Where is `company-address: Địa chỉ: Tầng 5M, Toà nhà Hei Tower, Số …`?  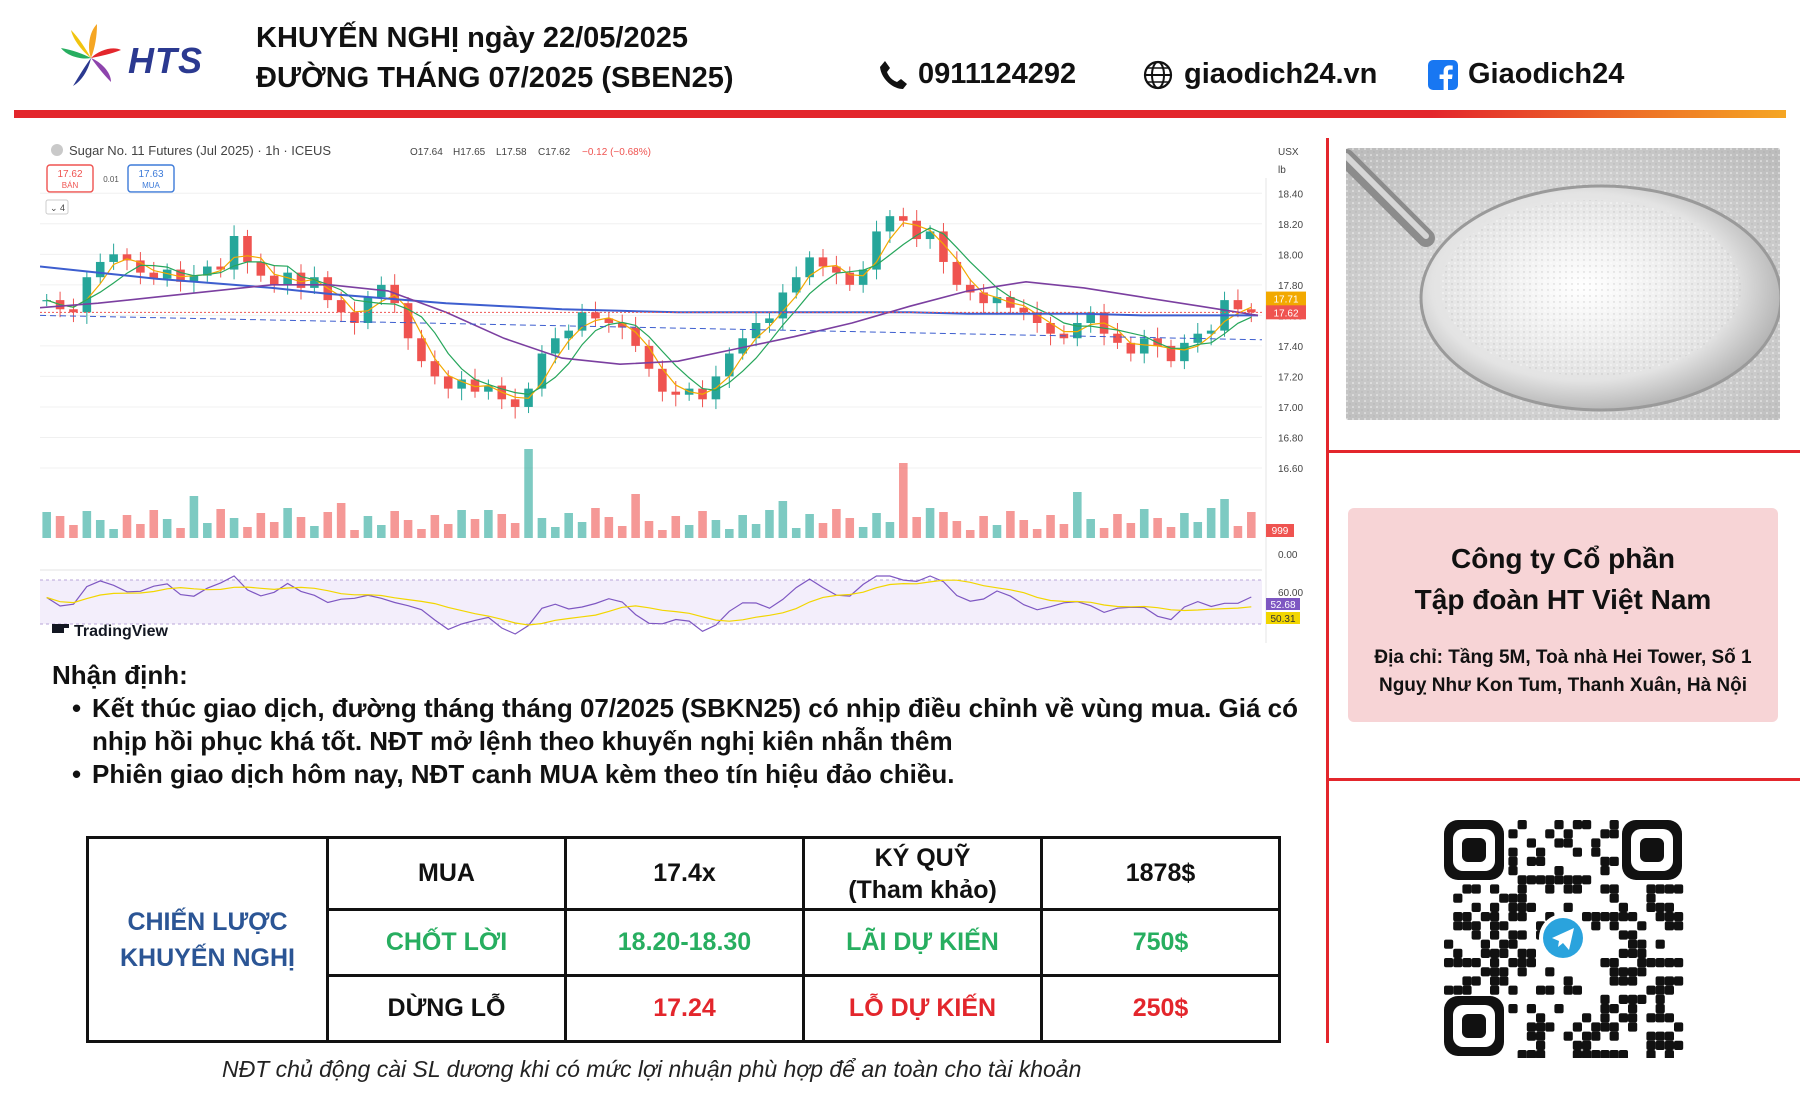
company-address: Địa chỉ: Tầng 5M, Toà nhà Hei Tower, Số … is located at coordinates (1563, 672).